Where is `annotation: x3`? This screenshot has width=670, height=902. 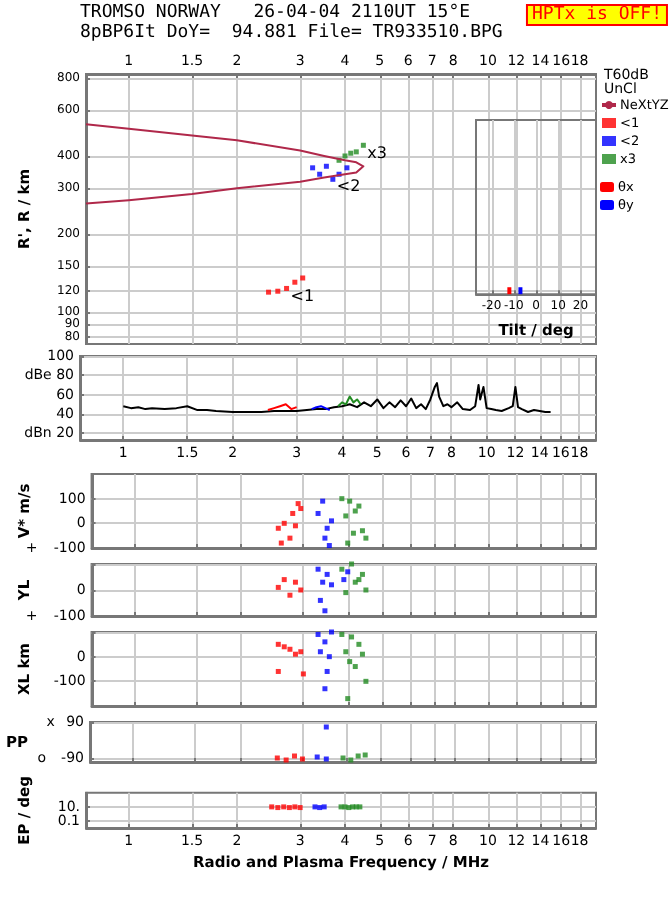 annotation: x3 is located at coordinates (377, 153).